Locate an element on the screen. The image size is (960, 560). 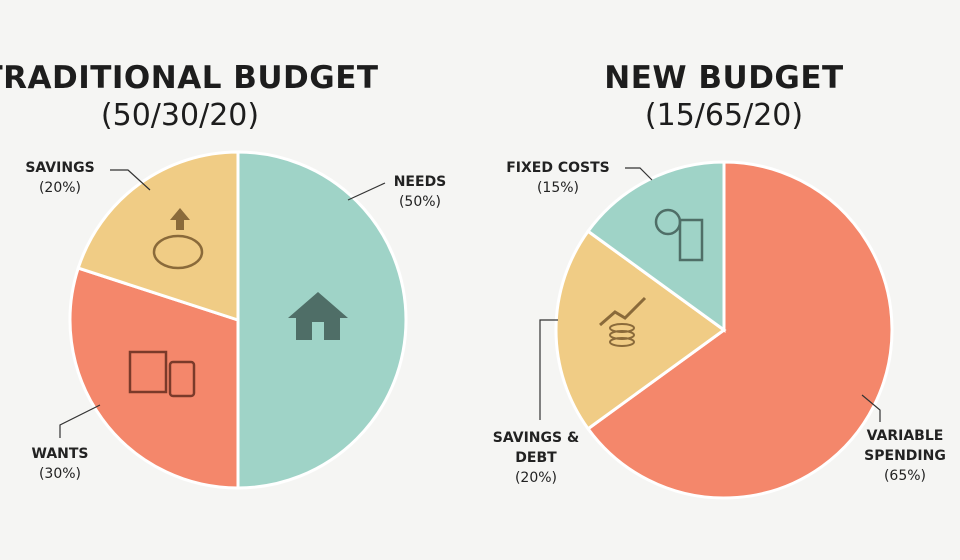
chart-subtitle: (50/30/20) is located at coordinates (180, 115).